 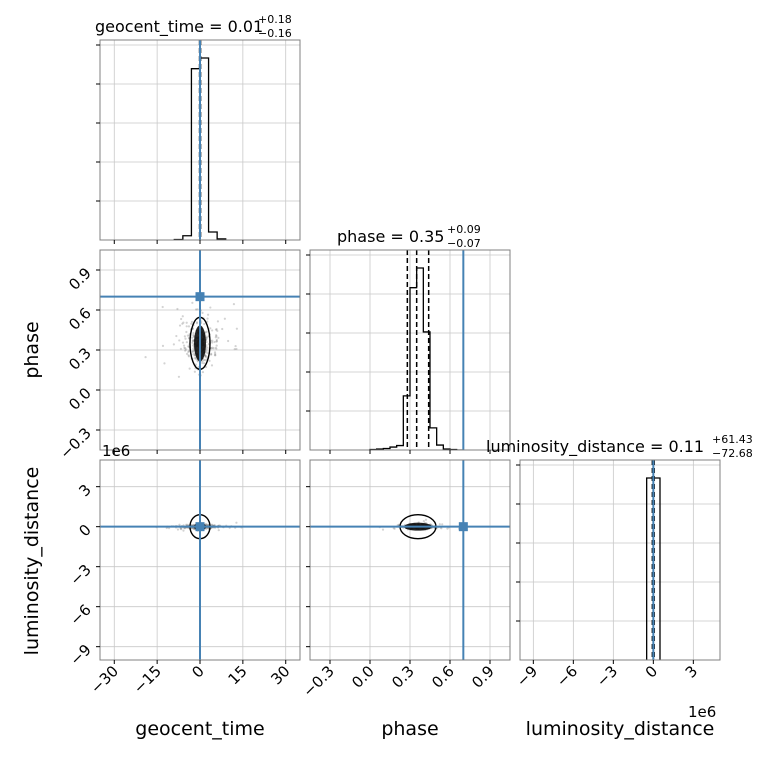 I want to click on title-phase-plus: +0.09, so click(x=464, y=229).